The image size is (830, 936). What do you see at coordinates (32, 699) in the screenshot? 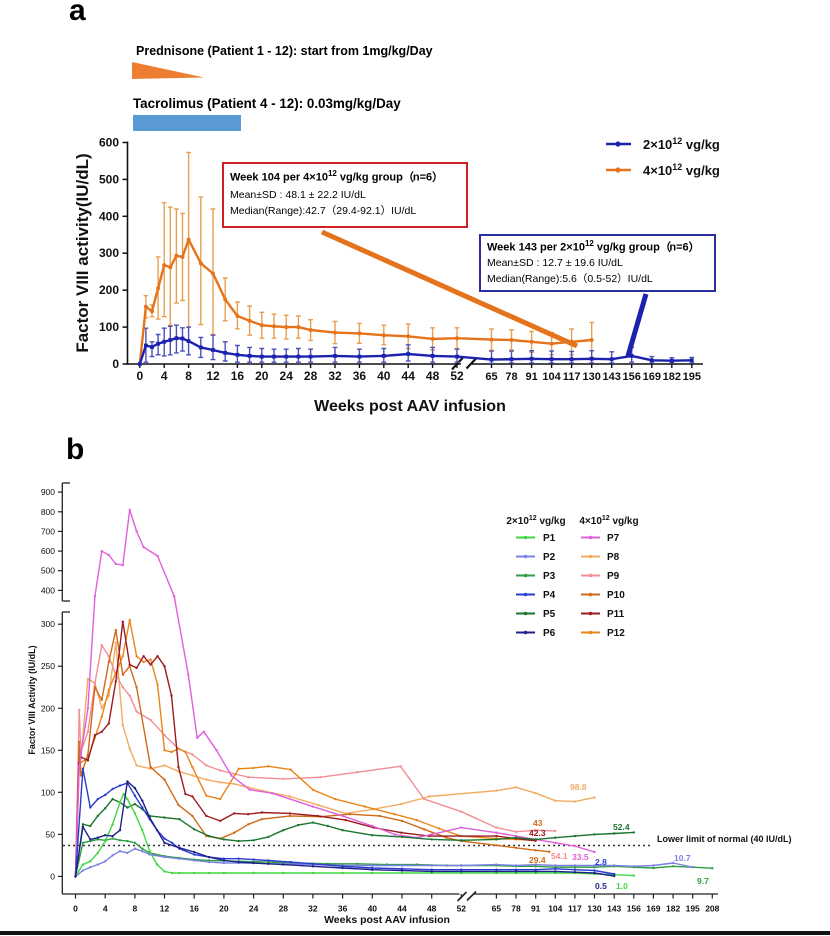
I see `svg-text: Factor VIII Activity (IU/dL)` at bounding box center [32, 699].